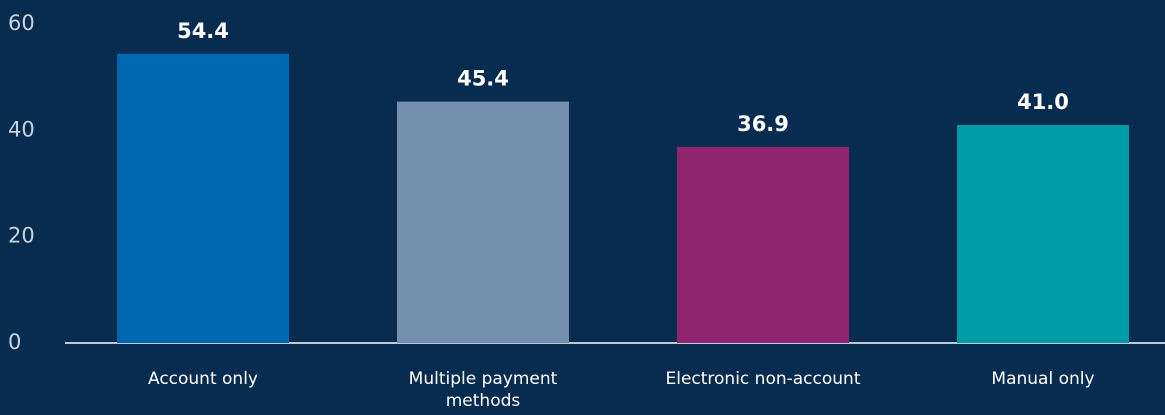 The height and width of the screenshot is (415, 1165). Describe the element at coordinates (1043, 379) in the screenshot. I see `x-tick-label: Manual only` at that location.